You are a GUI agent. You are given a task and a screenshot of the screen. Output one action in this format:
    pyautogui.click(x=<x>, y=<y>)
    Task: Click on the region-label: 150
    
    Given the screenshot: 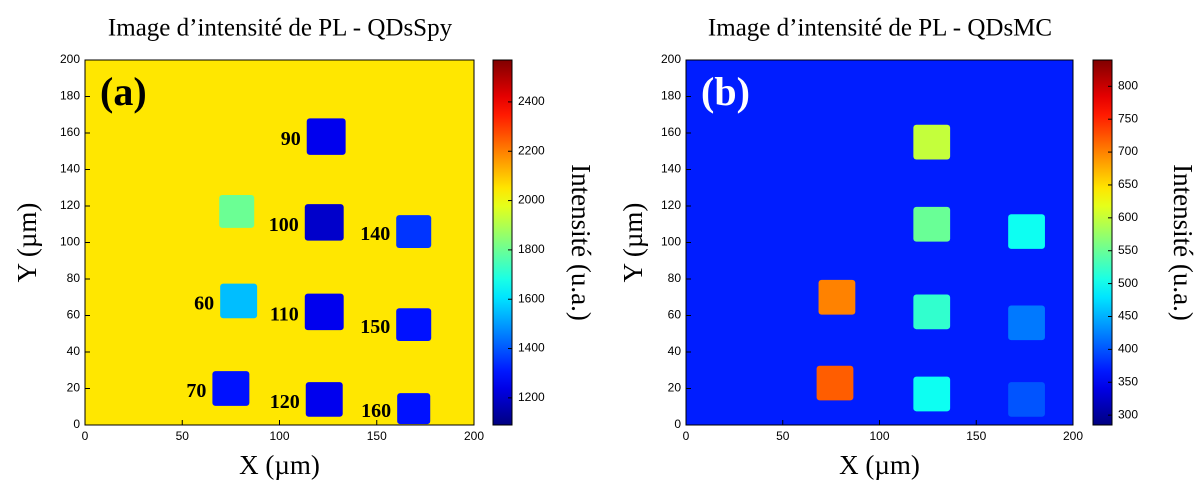 What is the action you would take?
    pyautogui.click(x=375, y=327)
    